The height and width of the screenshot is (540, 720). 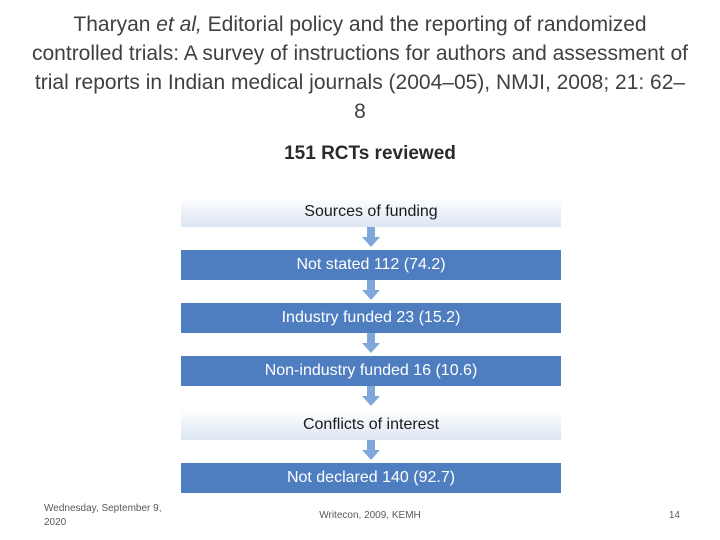 I want to click on box-conflicts-of-interest: Conflicts of interest, so click(x=371, y=425).